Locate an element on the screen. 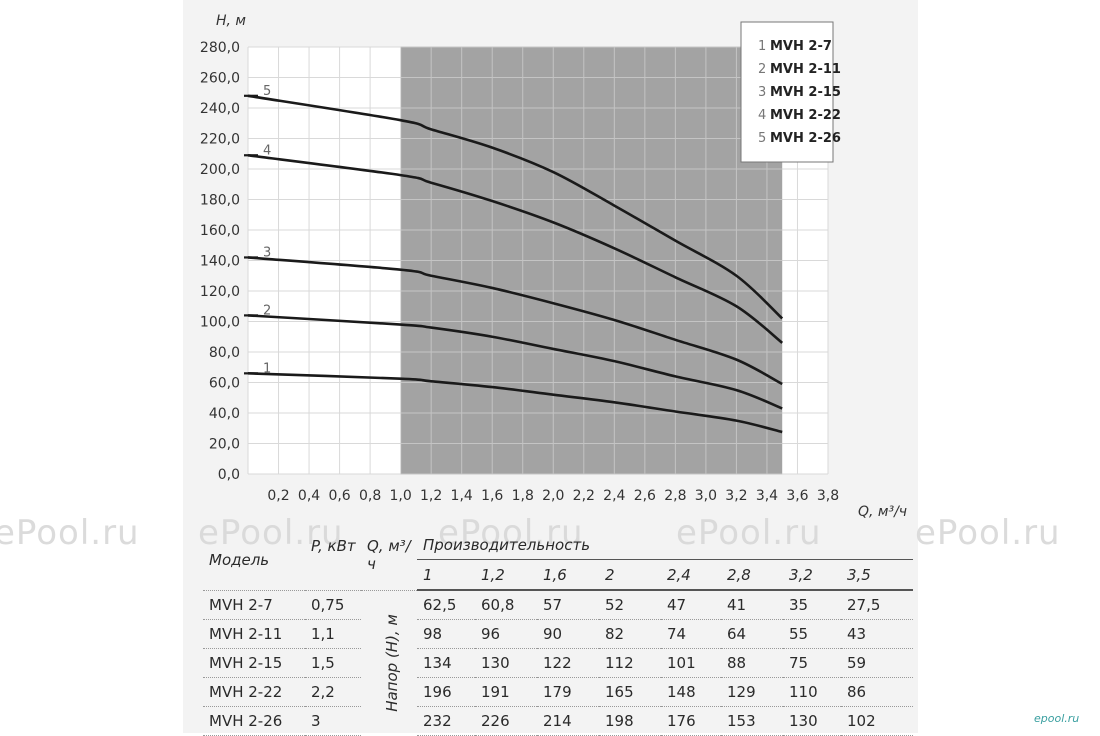 This screenshot has width=1100, height=736. power-cell: 0,75 is located at coordinates (333, 605).